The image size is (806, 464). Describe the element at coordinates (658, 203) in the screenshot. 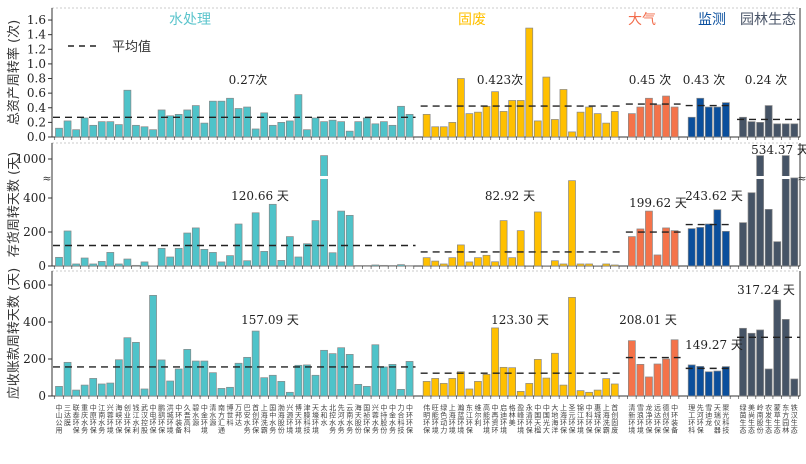

I see `average-label: 199.62 天` at that location.